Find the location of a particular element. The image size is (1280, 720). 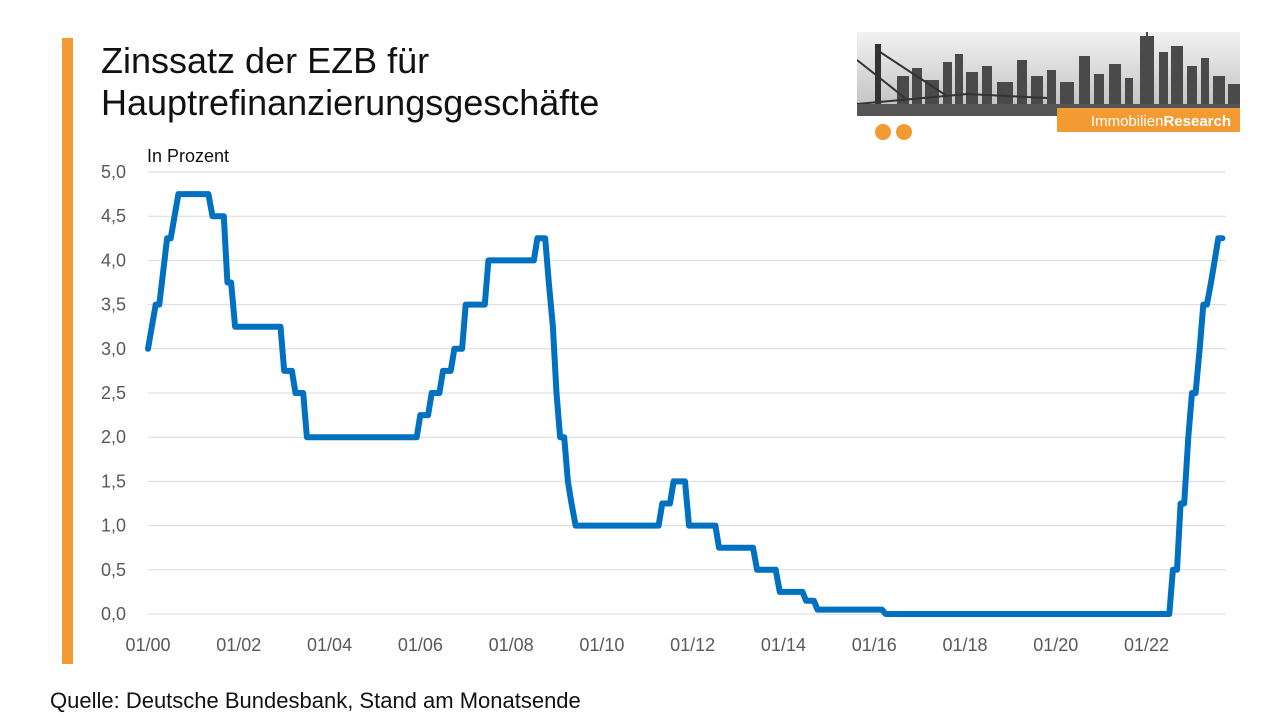

y-tick-label: 5,0 is located at coordinates (113, 172).